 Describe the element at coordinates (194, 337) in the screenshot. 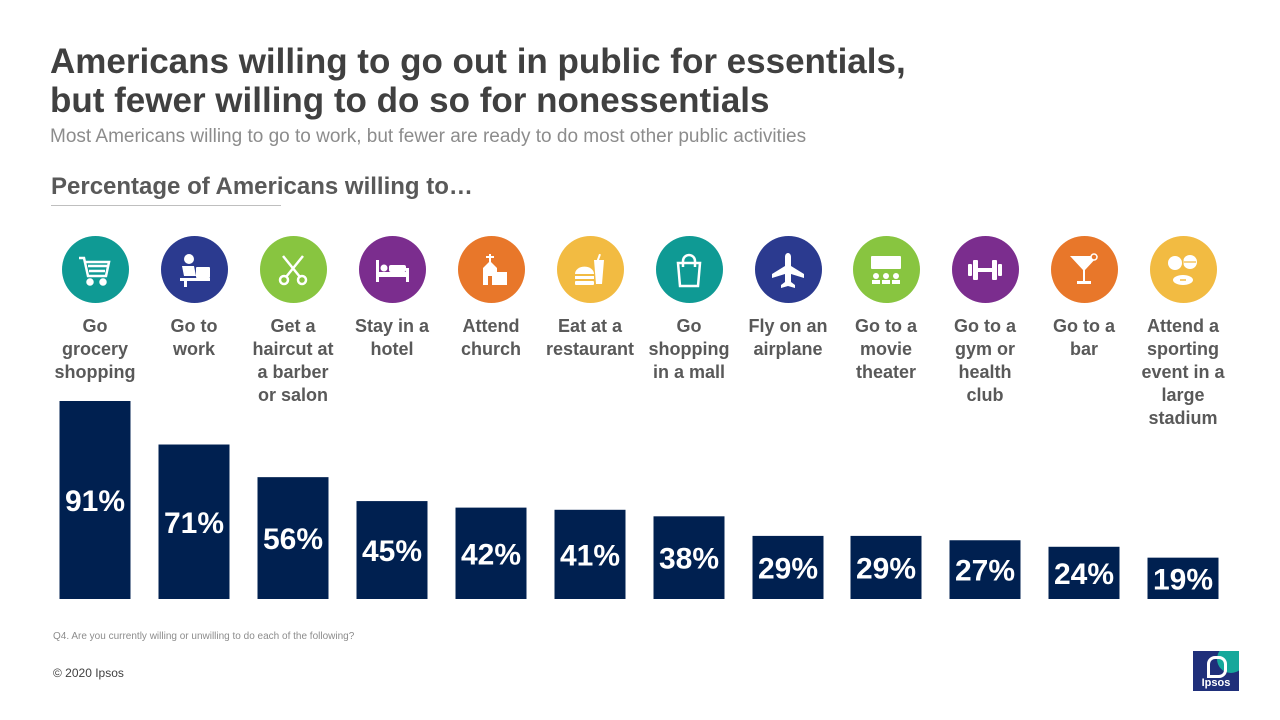

I see `category-label: Go to work` at that location.